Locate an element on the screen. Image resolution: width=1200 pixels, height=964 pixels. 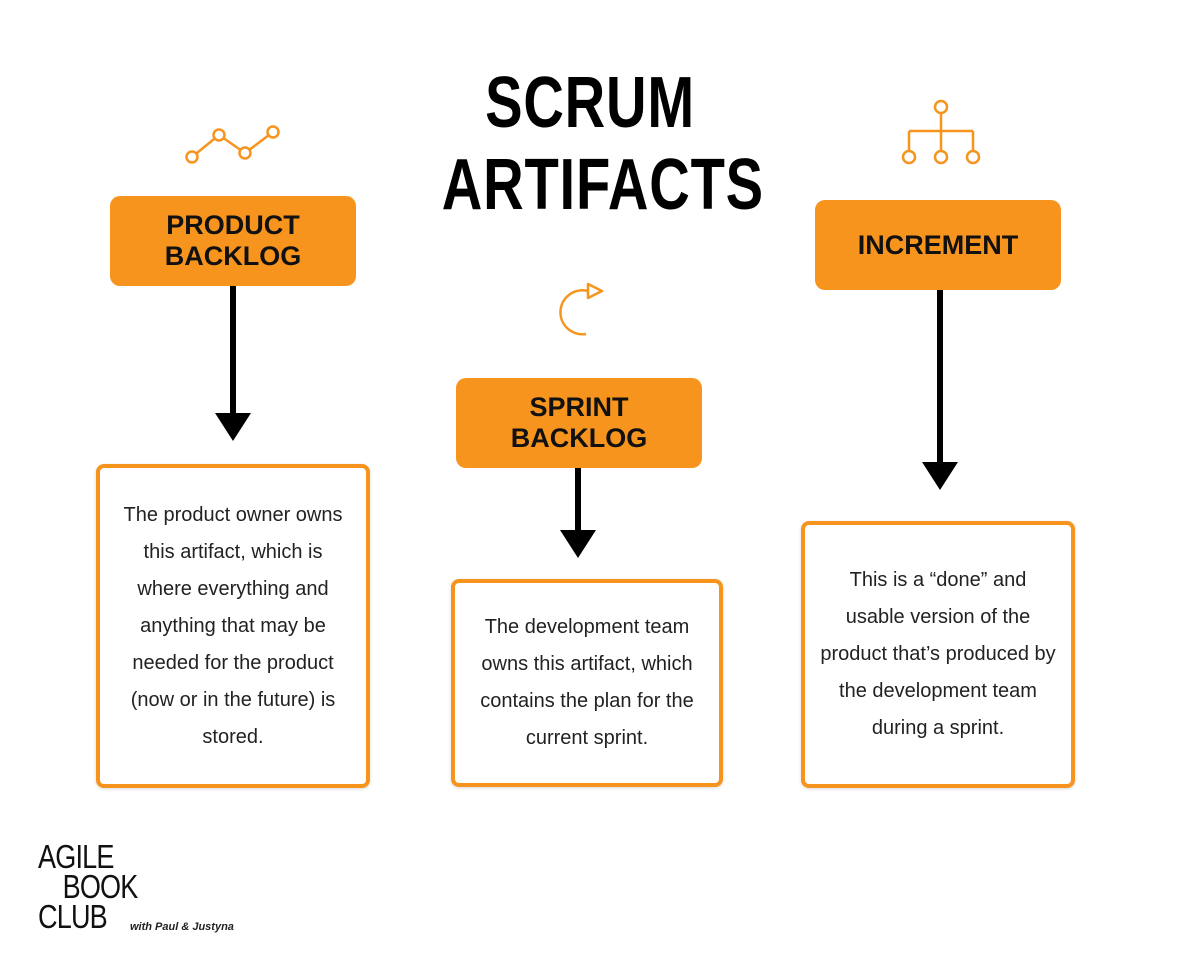
increment-arrow-shaft is located at coordinates (940, 378).